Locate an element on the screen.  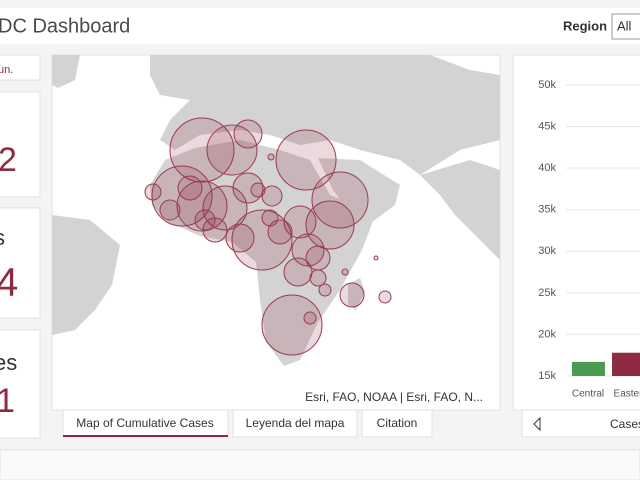
card-value: 2 is located at coordinates (8, 160).